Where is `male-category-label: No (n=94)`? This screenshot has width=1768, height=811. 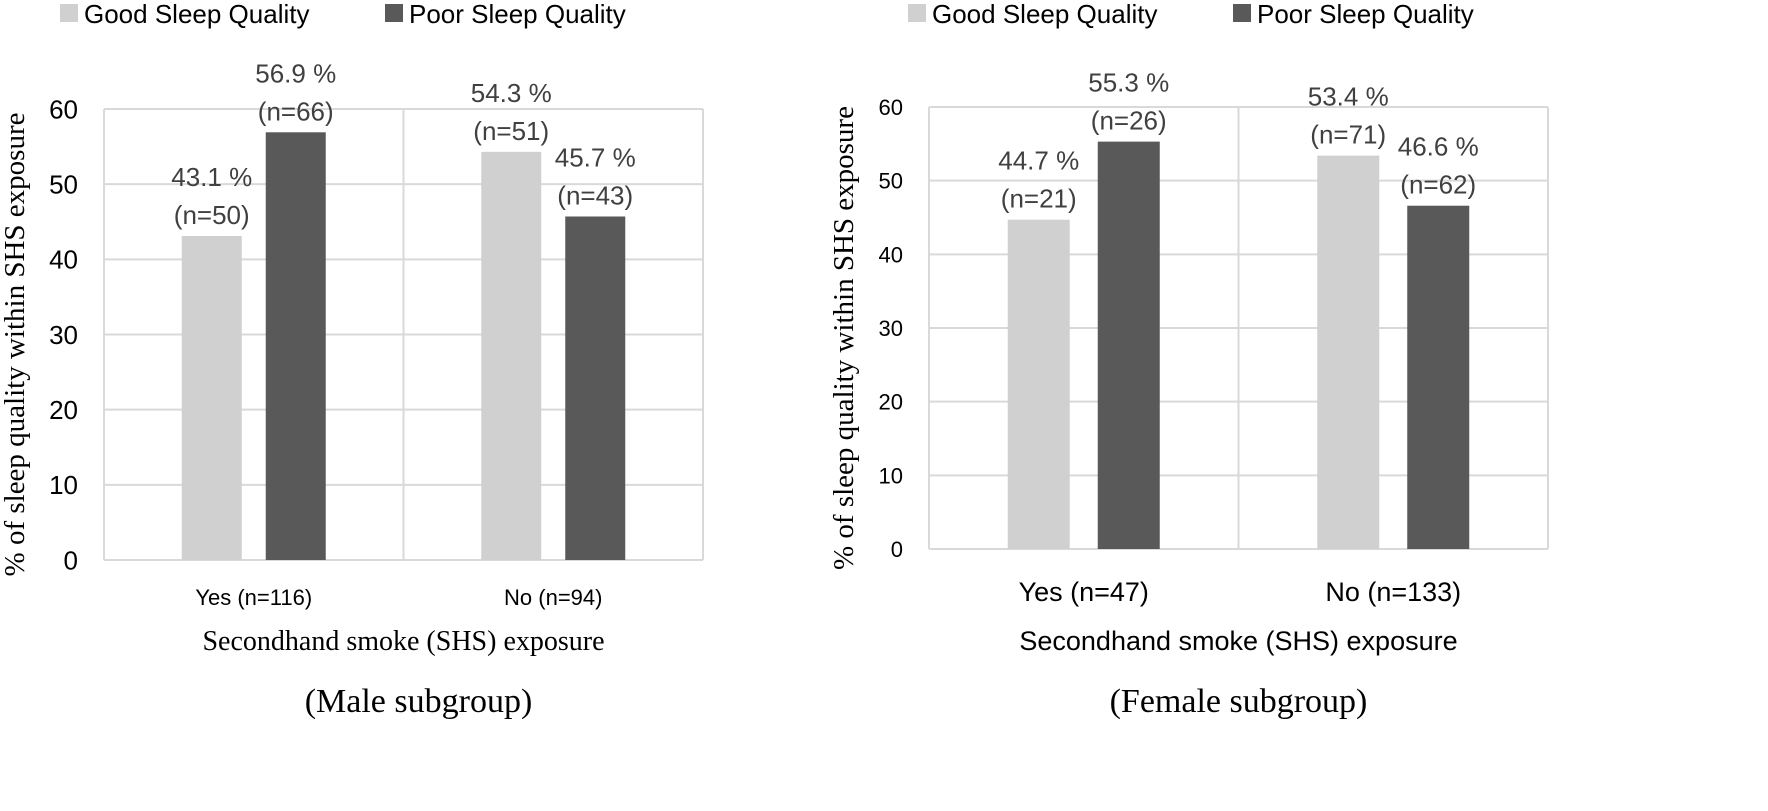 male-category-label: No (n=94) is located at coordinates (553, 597).